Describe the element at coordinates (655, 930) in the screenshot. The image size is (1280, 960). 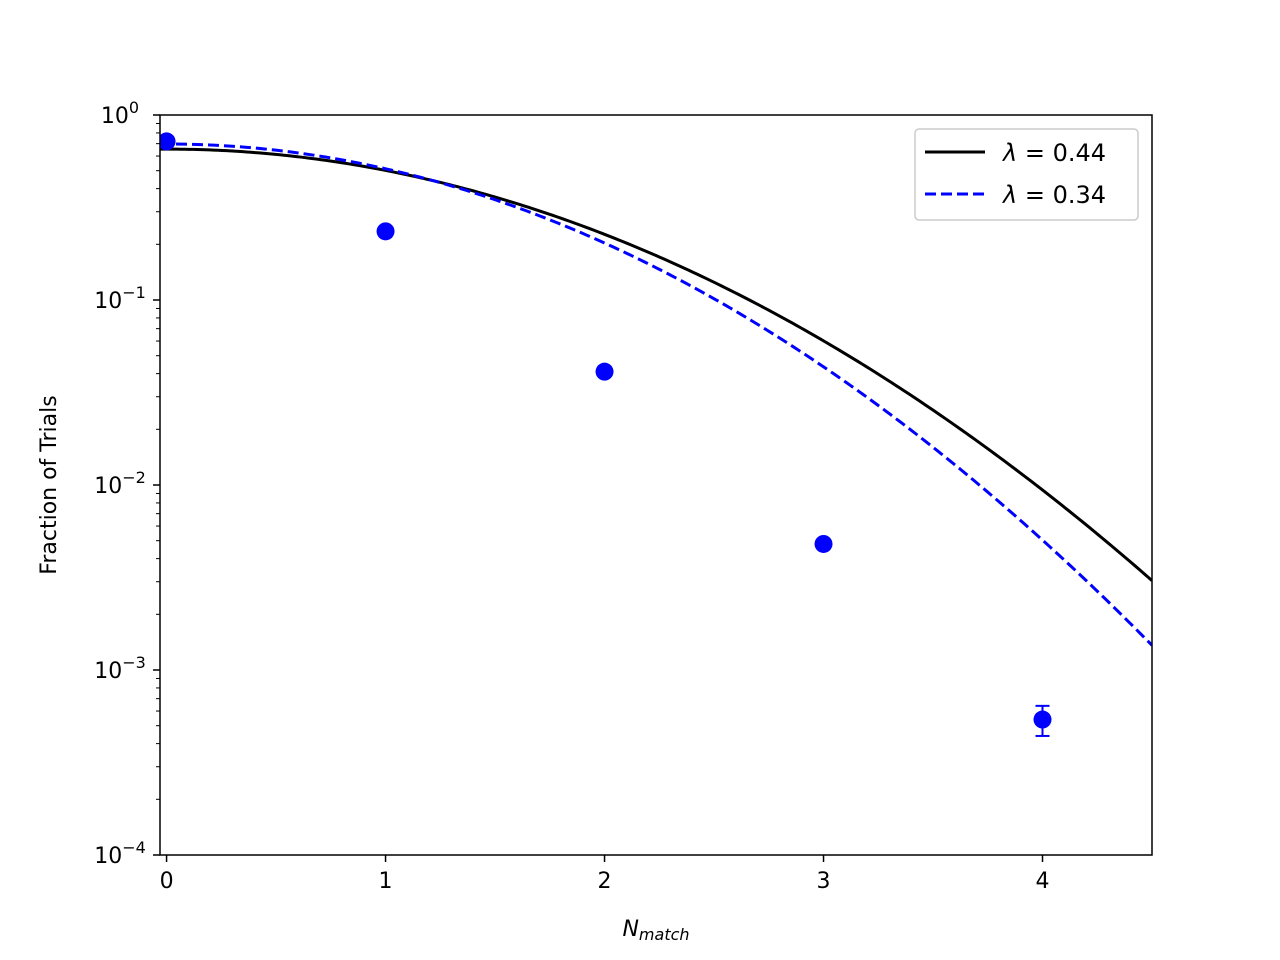
I see `x-axis-label: Nmatch` at that location.